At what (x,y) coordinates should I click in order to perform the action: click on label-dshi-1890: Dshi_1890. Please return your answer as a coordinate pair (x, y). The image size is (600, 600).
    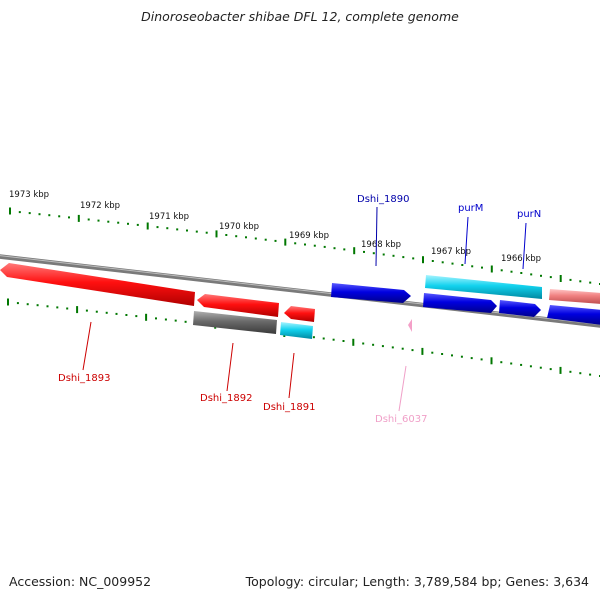
    Looking at the image, I should click on (383, 199).